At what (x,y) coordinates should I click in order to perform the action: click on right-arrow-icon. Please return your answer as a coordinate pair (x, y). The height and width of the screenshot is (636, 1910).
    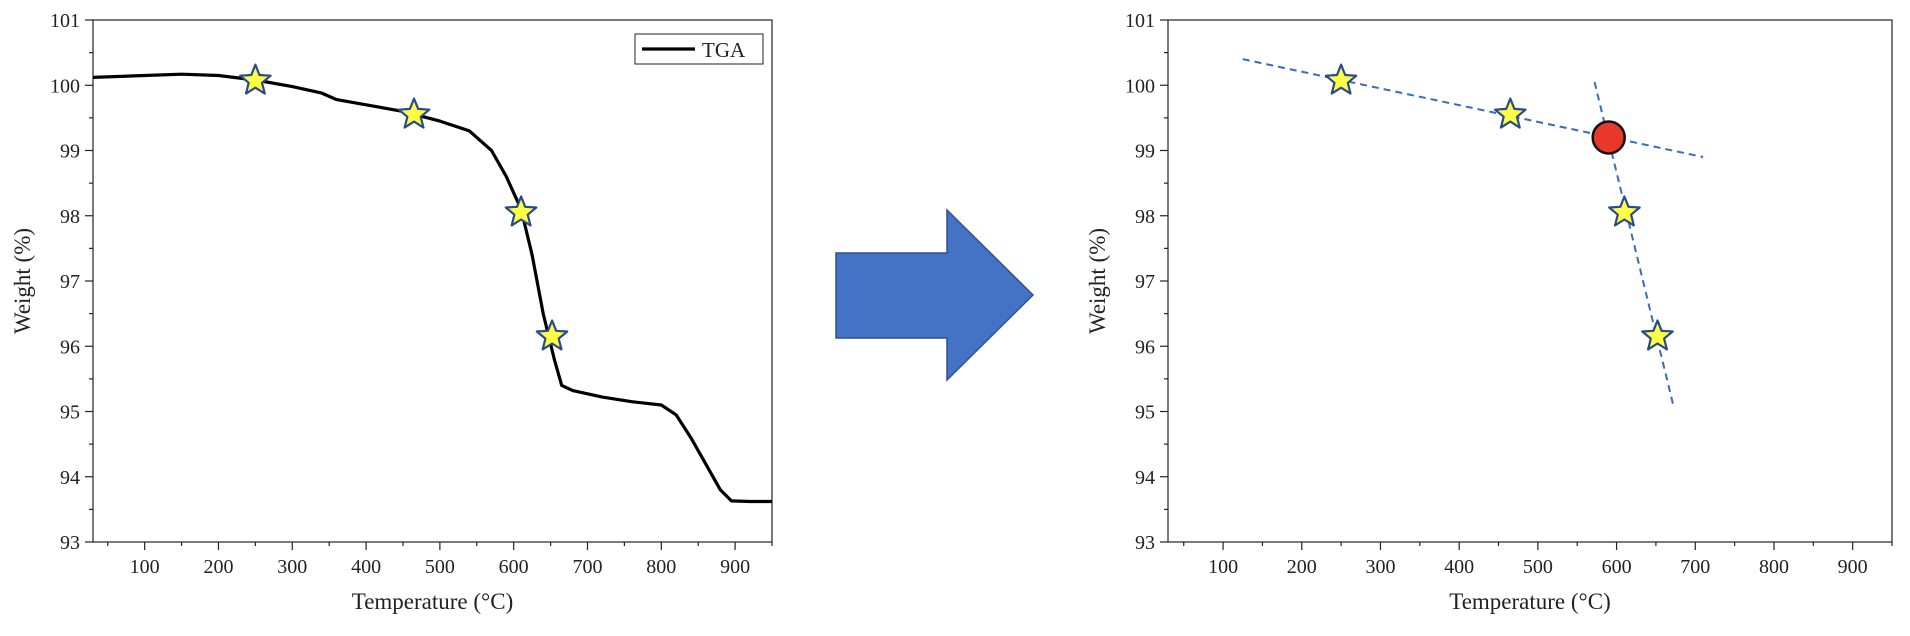
    Looking at the image, I should click on (935, 295).